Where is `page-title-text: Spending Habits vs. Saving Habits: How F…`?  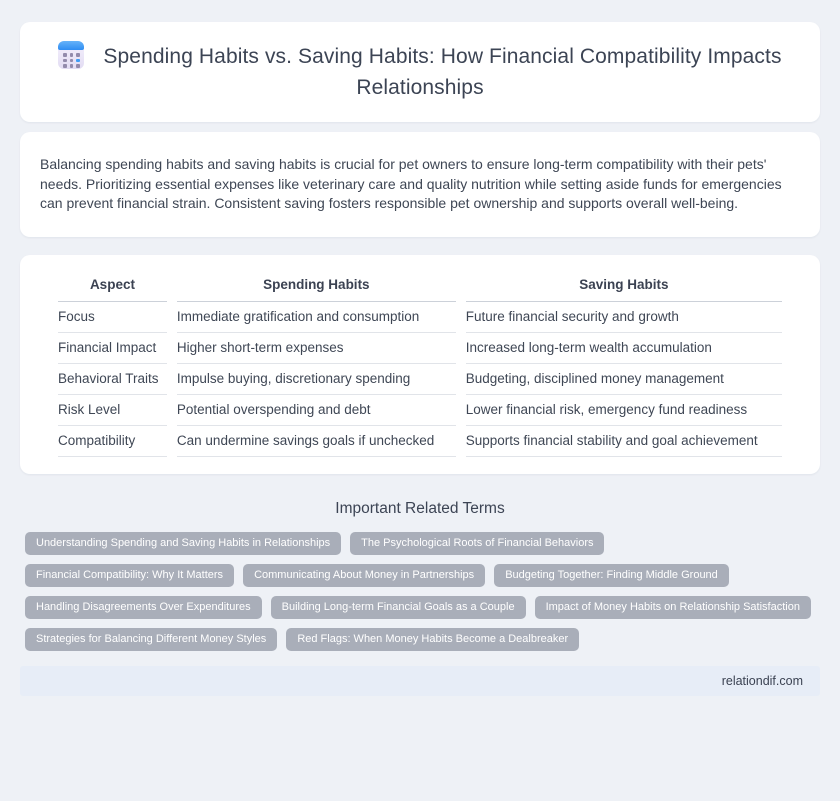
page-title-text: Spending Habits vs. Saving Habits: How F… is located at coordinates (442, 72).